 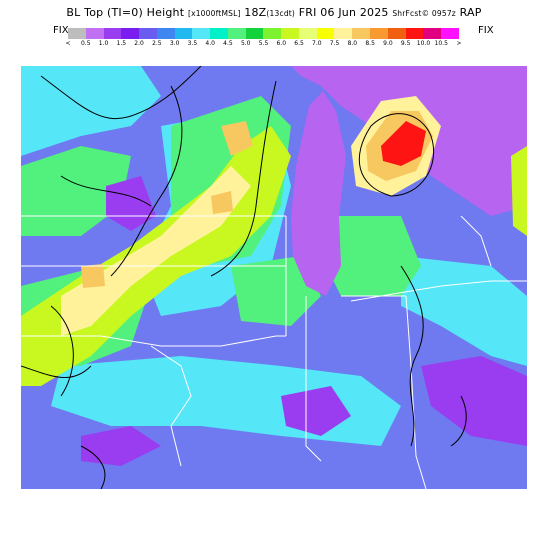 I want to click on color-scale-tick: 8.5, so click(x=370, y=43).